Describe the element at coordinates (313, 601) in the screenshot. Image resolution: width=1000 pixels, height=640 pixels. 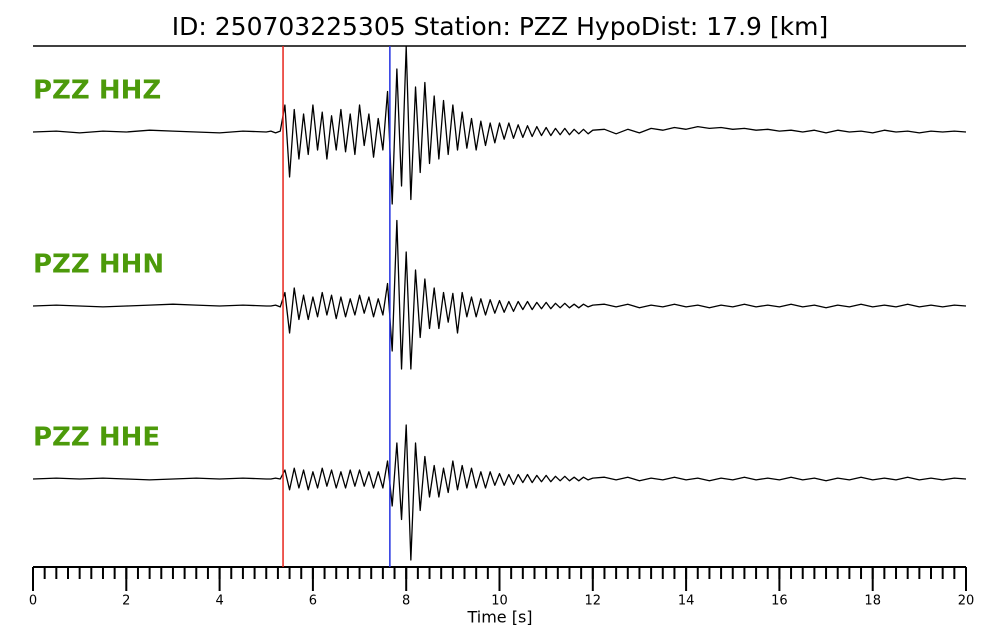
I see `x-tick-label: 6` at that location.